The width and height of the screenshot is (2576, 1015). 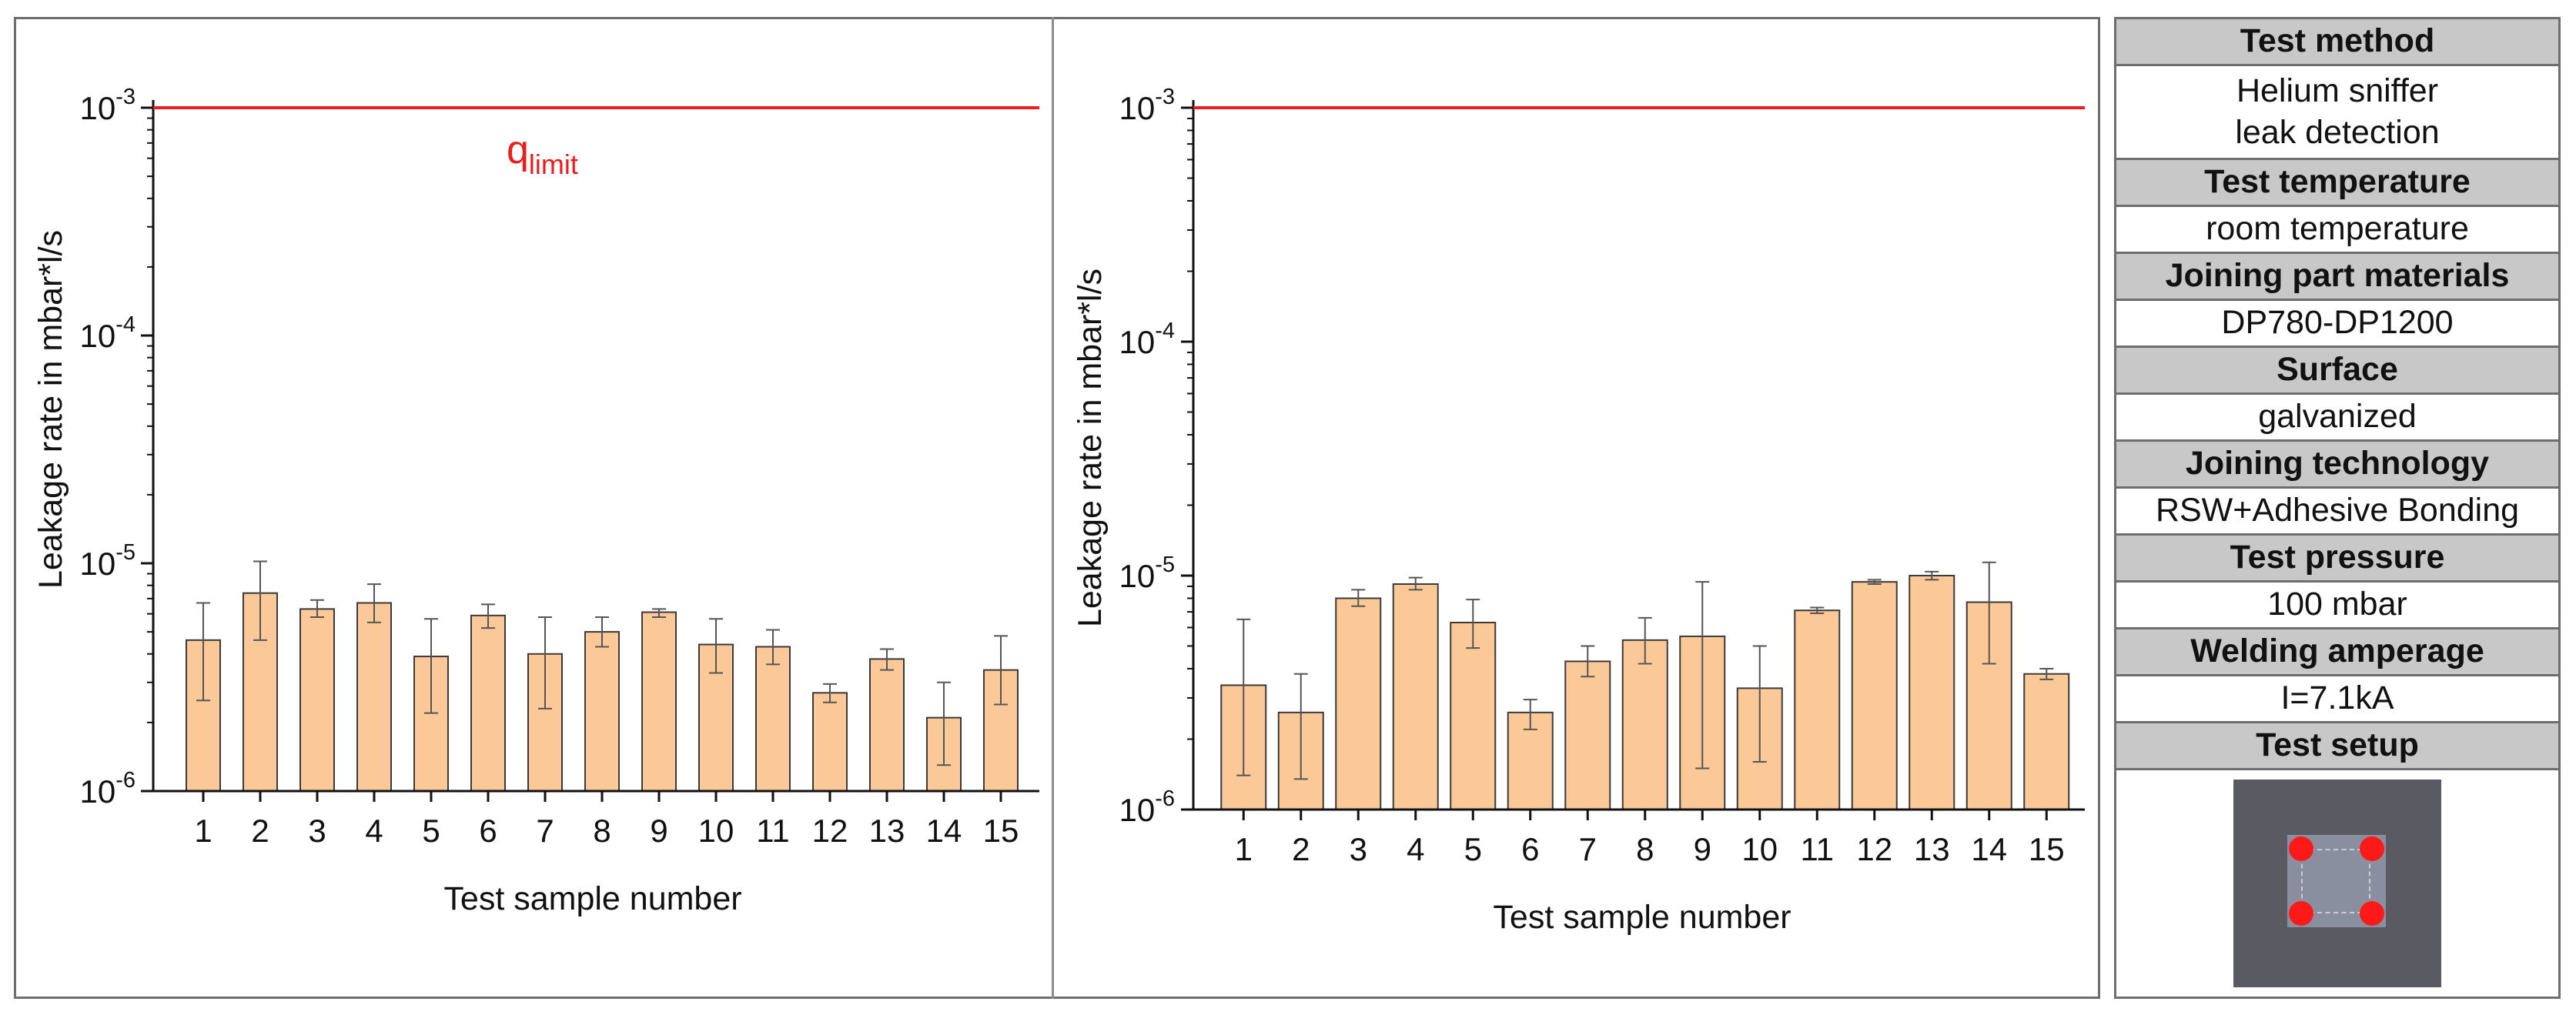 I want to click on pressure-value: 100 mbar, so click(x=2337, y=606).